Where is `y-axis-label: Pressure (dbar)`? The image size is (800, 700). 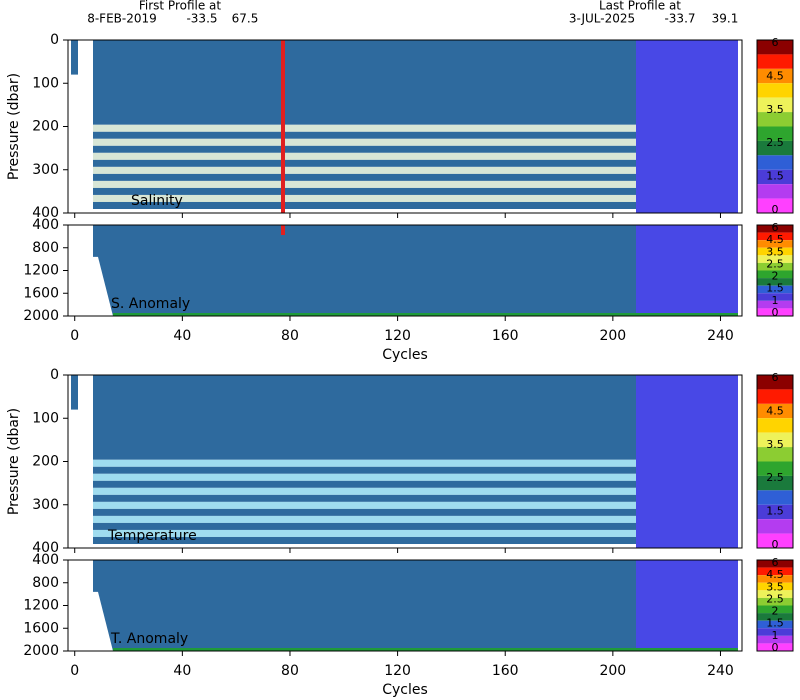
y-axis-label: Pressure (dbar) is located at coordinates (14, 461).